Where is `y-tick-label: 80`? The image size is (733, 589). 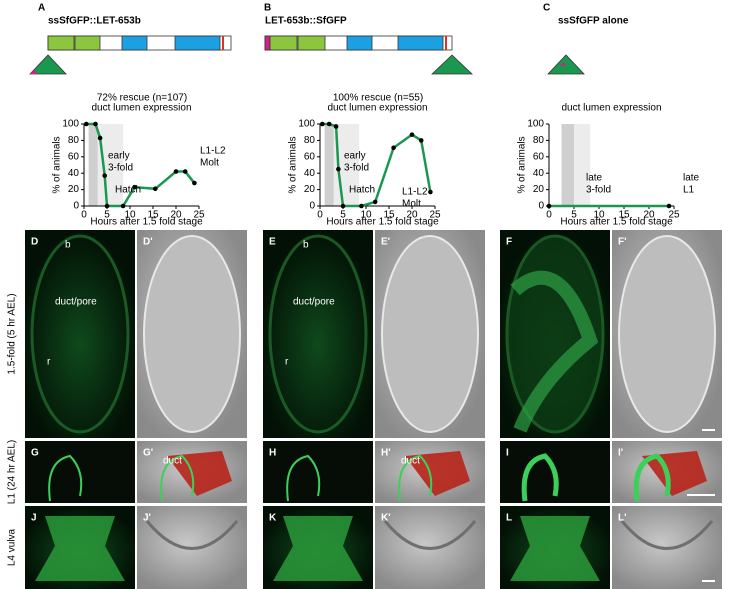 y-tick-label: 80 is located at coordinates (539, 140).